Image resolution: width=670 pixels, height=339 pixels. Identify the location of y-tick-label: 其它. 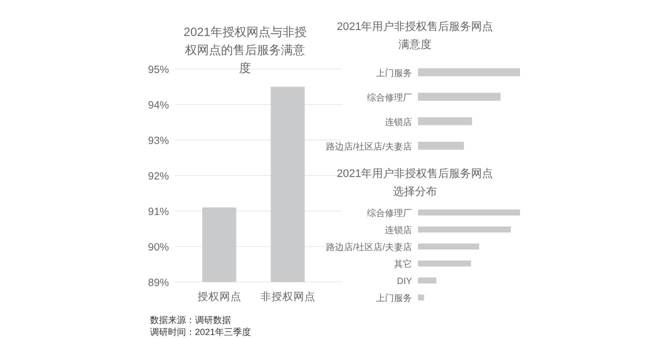
(403, 264).